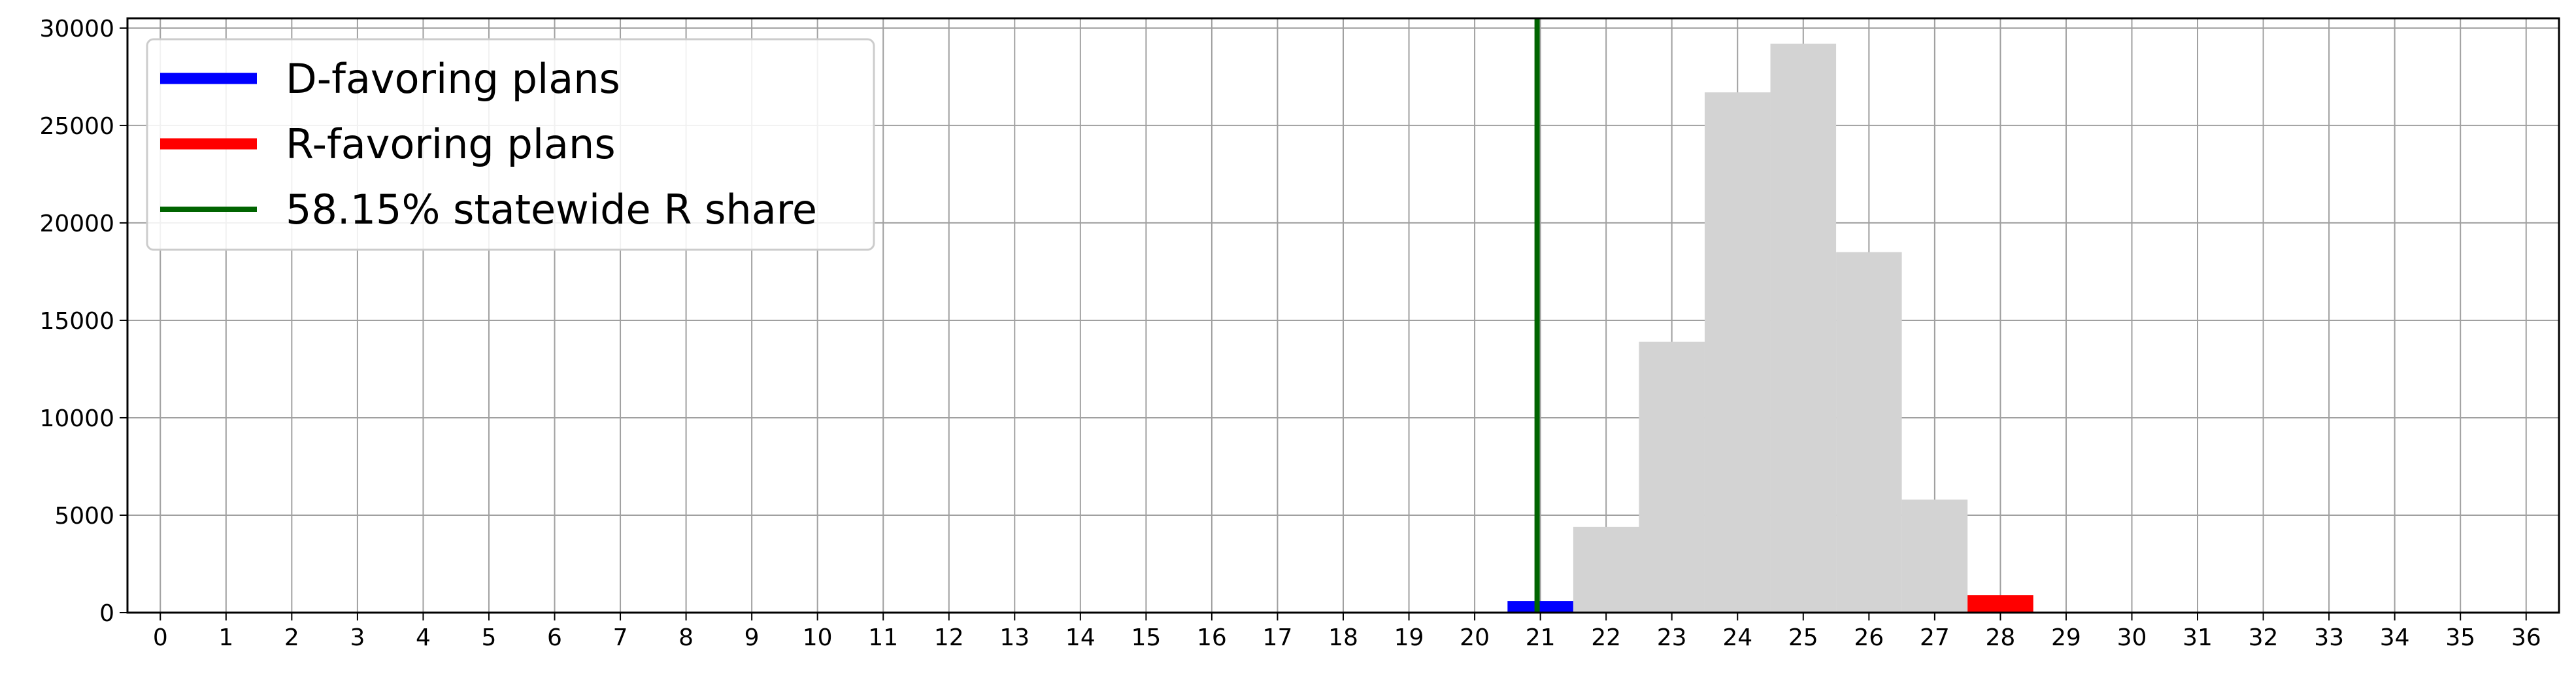 This screenshot has height=678, width=2576. What do you see at coordinates (1803, 637) in the screenshot?
I see `x-tick-label: 25` at bounding box center [1803, 637].